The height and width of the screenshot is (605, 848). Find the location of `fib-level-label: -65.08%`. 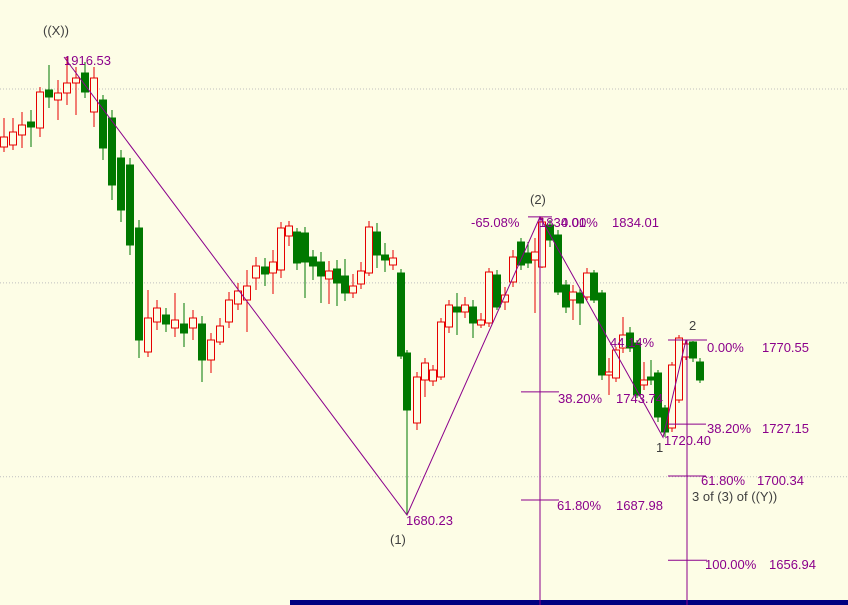

fib-level-label: -65.08% is located at coordinates (495, 222).